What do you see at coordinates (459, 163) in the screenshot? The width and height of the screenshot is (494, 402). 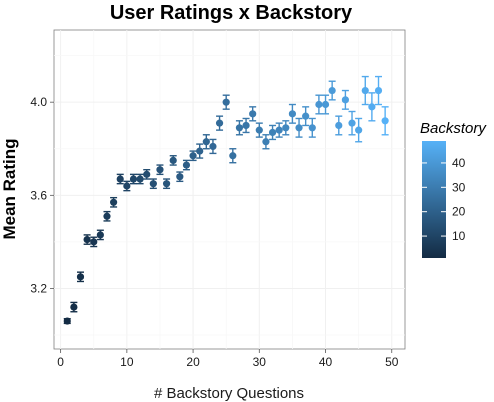 I see `legend-tick-label: 40` at bounding box center [459, 163].